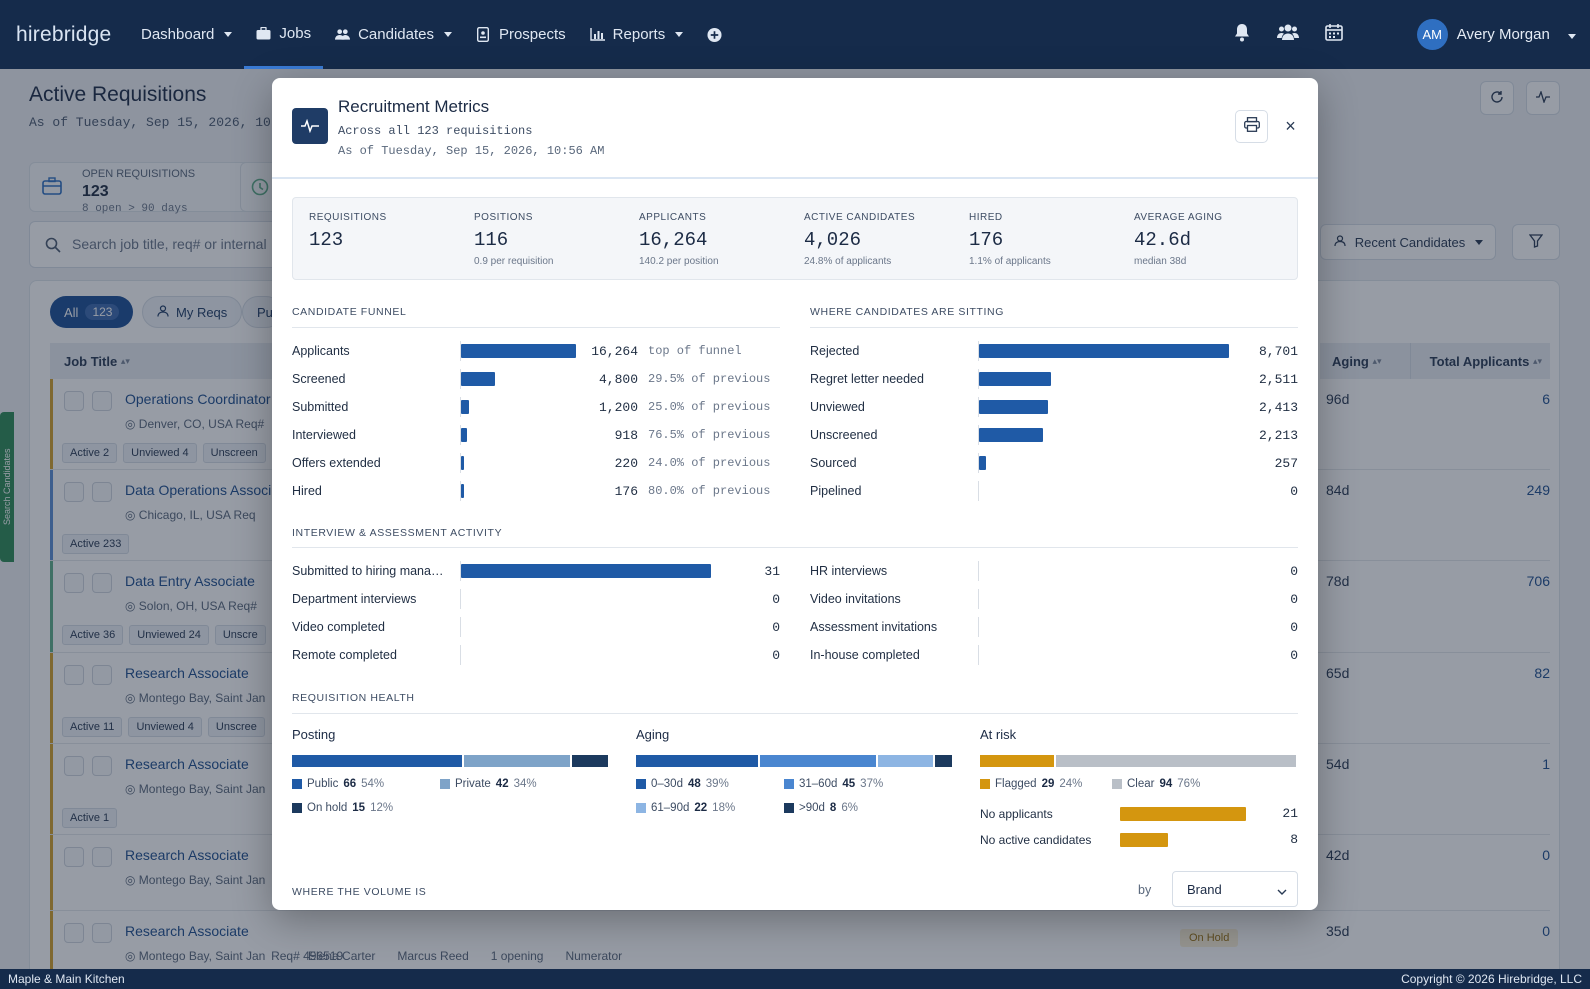 The width and height of the screenshot is (1590, 989). What do you see at coordinates (1144, 840) in the screenshot?
I see `risk-bar-fill` at bounding box center [1144, 840].